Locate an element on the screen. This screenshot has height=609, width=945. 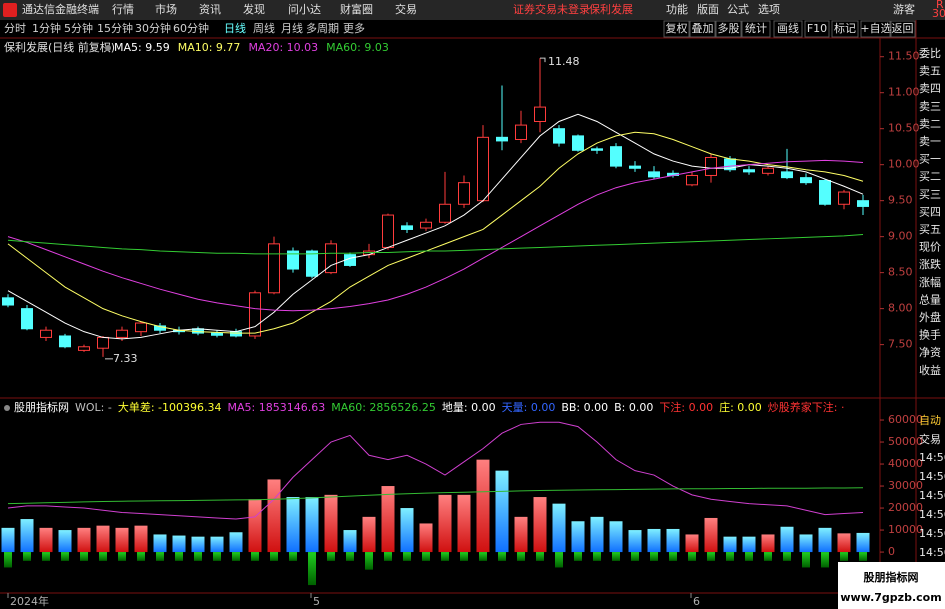
quote-field: 买二 is located at coordinates (930, 176).